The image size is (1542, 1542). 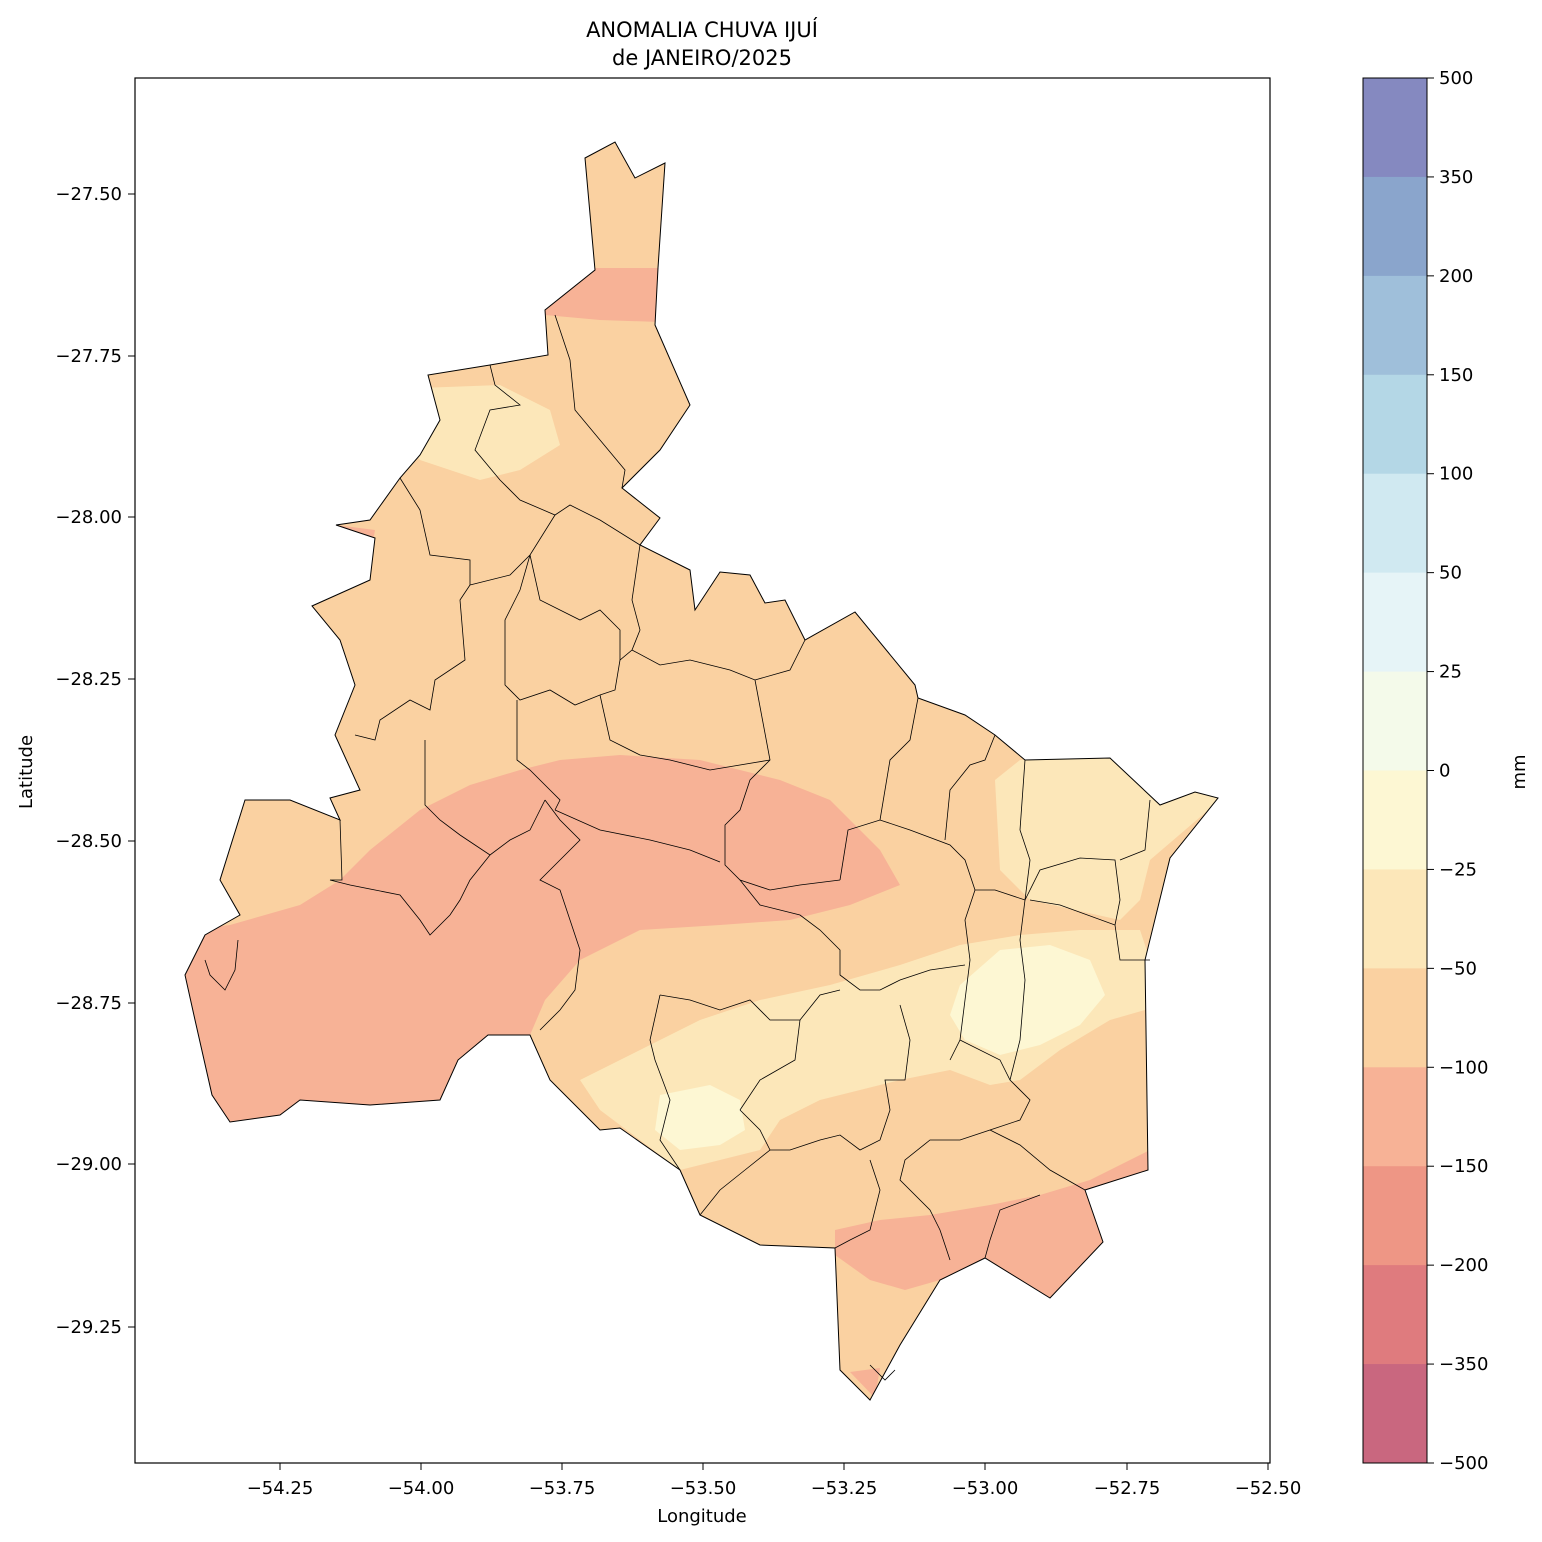 I want to click on zone-south-lightest, so click(x=700, y=1117).